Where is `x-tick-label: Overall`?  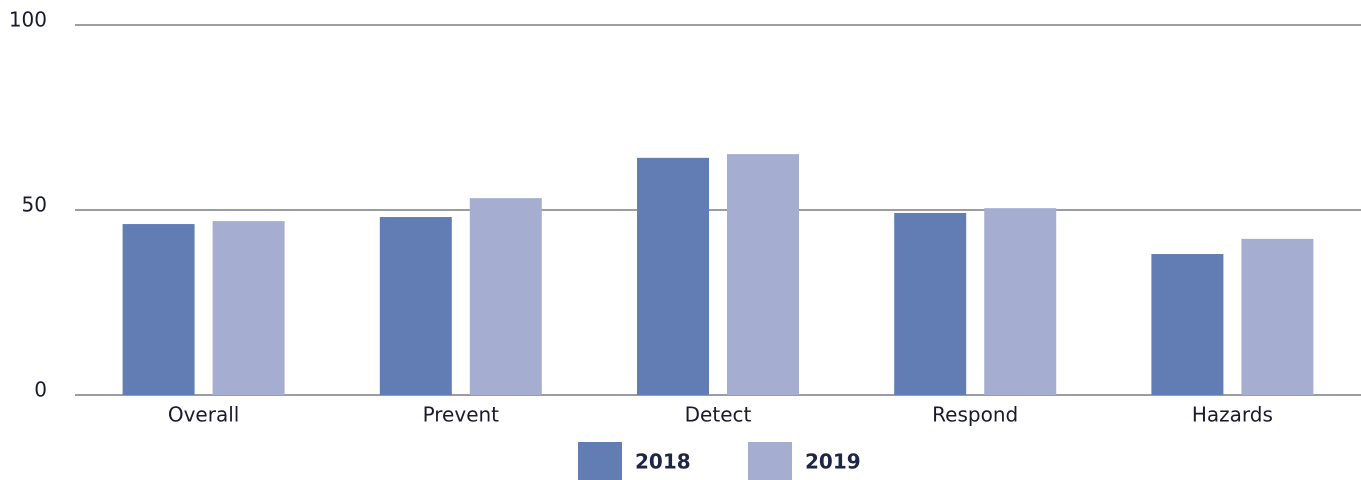
x-tick-label: Overall is located at coordinates (203, 415).